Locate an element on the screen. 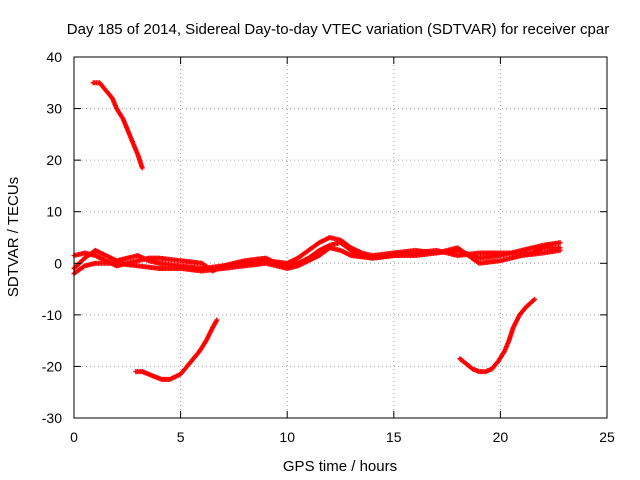 The height and width of the screenshot is (480, 640). y-tick-label: -30 is located at coordinates (52, 418).